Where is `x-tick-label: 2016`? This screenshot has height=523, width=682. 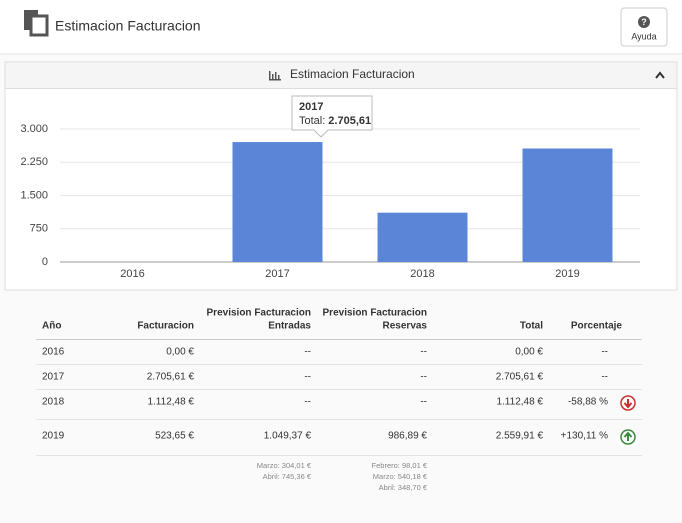 x-tick-label: 2016 is located at coordinates (132, 274).